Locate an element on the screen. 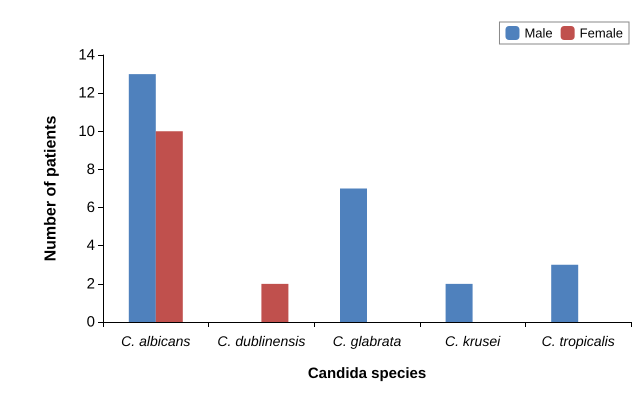 This screenshot has width=641, height=403. y-tick-label: 14 is located at coordinates (86, 55).